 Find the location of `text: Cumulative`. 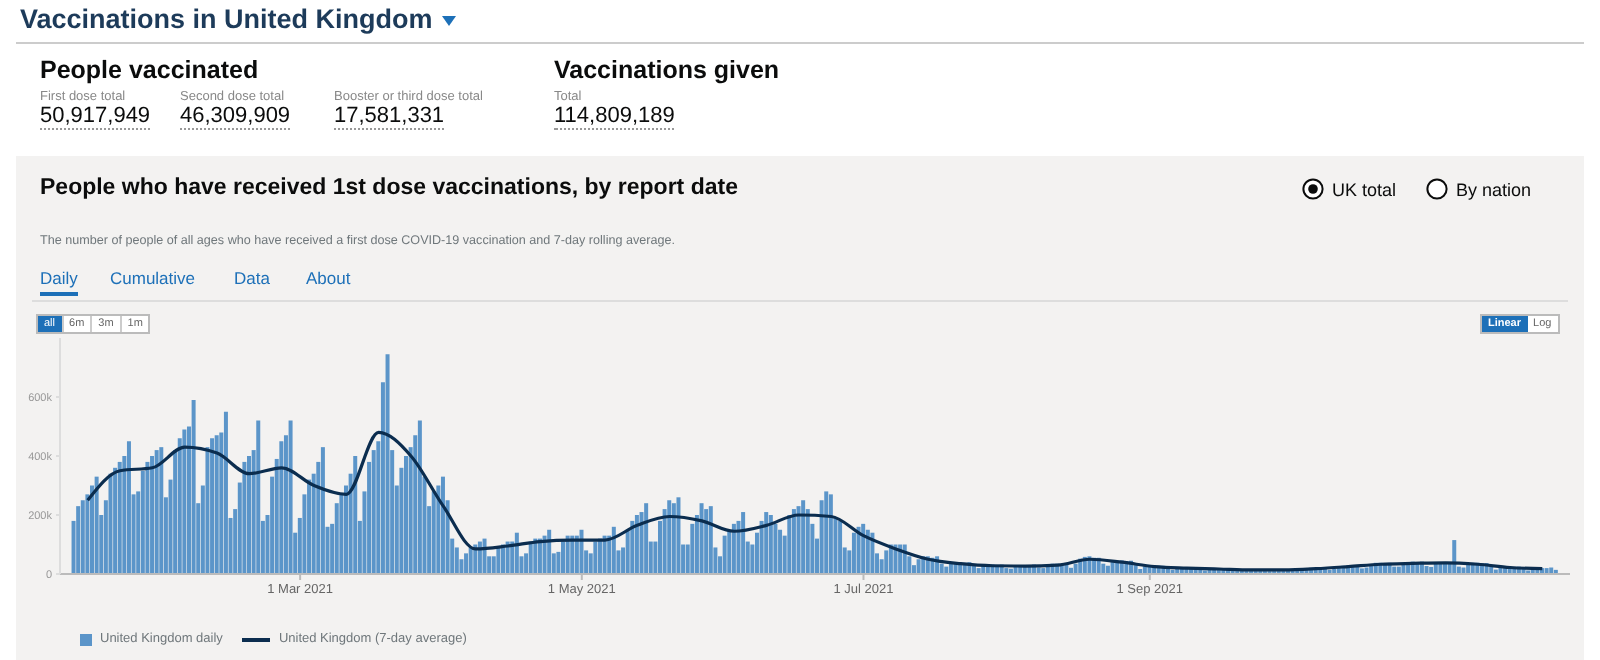

text: Cumulative is located at coordinates (153, 280).